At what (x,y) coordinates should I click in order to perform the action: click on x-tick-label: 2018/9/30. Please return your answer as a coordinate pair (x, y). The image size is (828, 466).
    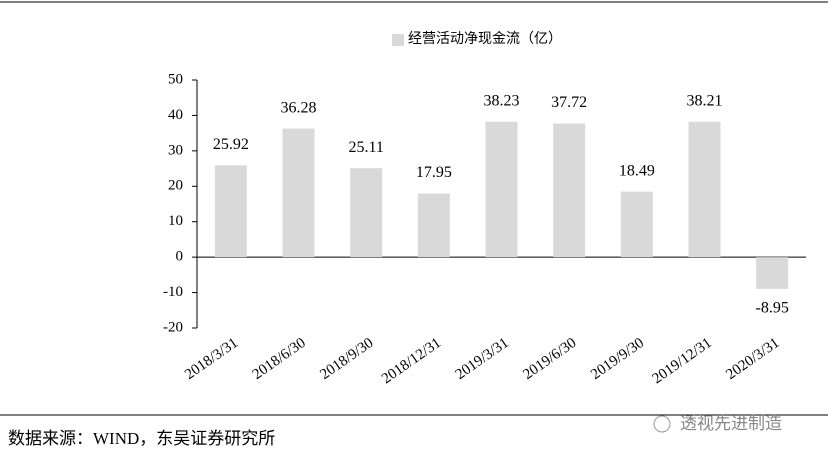
    Looking at the image, I should click on (346, 359).